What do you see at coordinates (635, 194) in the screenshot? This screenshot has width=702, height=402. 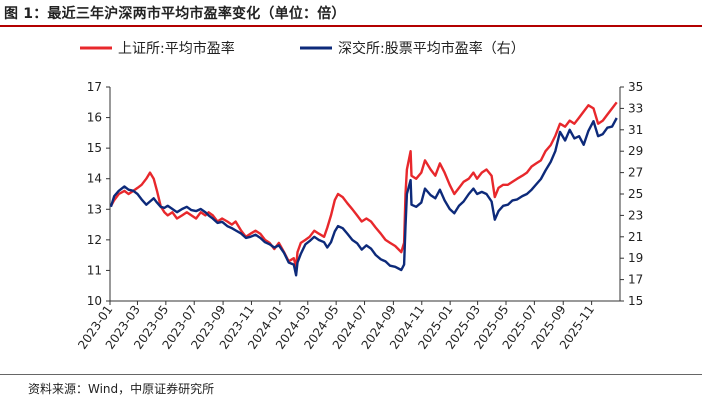 I see `y-right-tick-label: 25` at bounding box center [635, 194].